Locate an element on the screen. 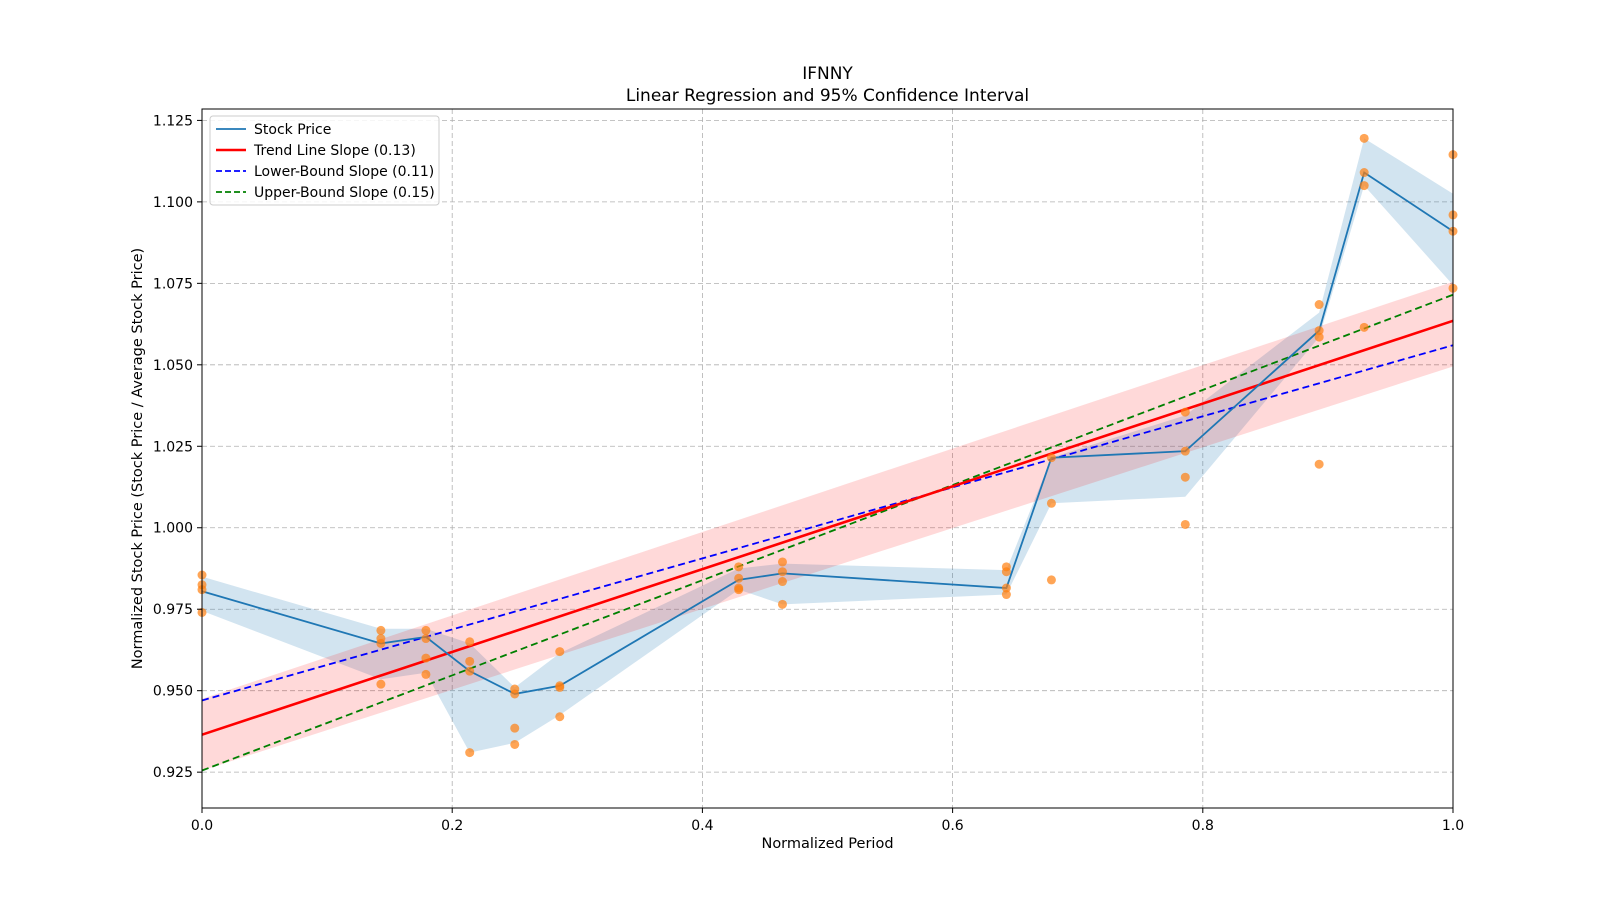 The image size is (1600, 904). x-tick-label: 0.6 is located at coordinates (952, 826).